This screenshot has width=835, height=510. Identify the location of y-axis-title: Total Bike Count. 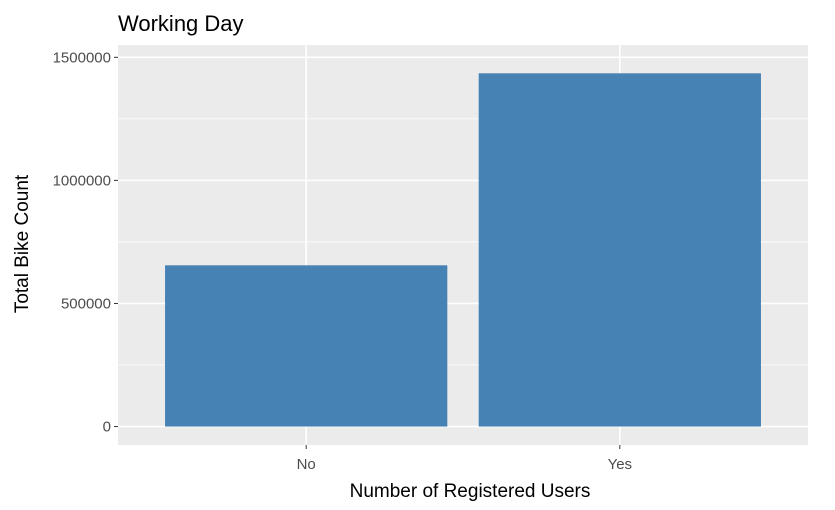
(22, 243).